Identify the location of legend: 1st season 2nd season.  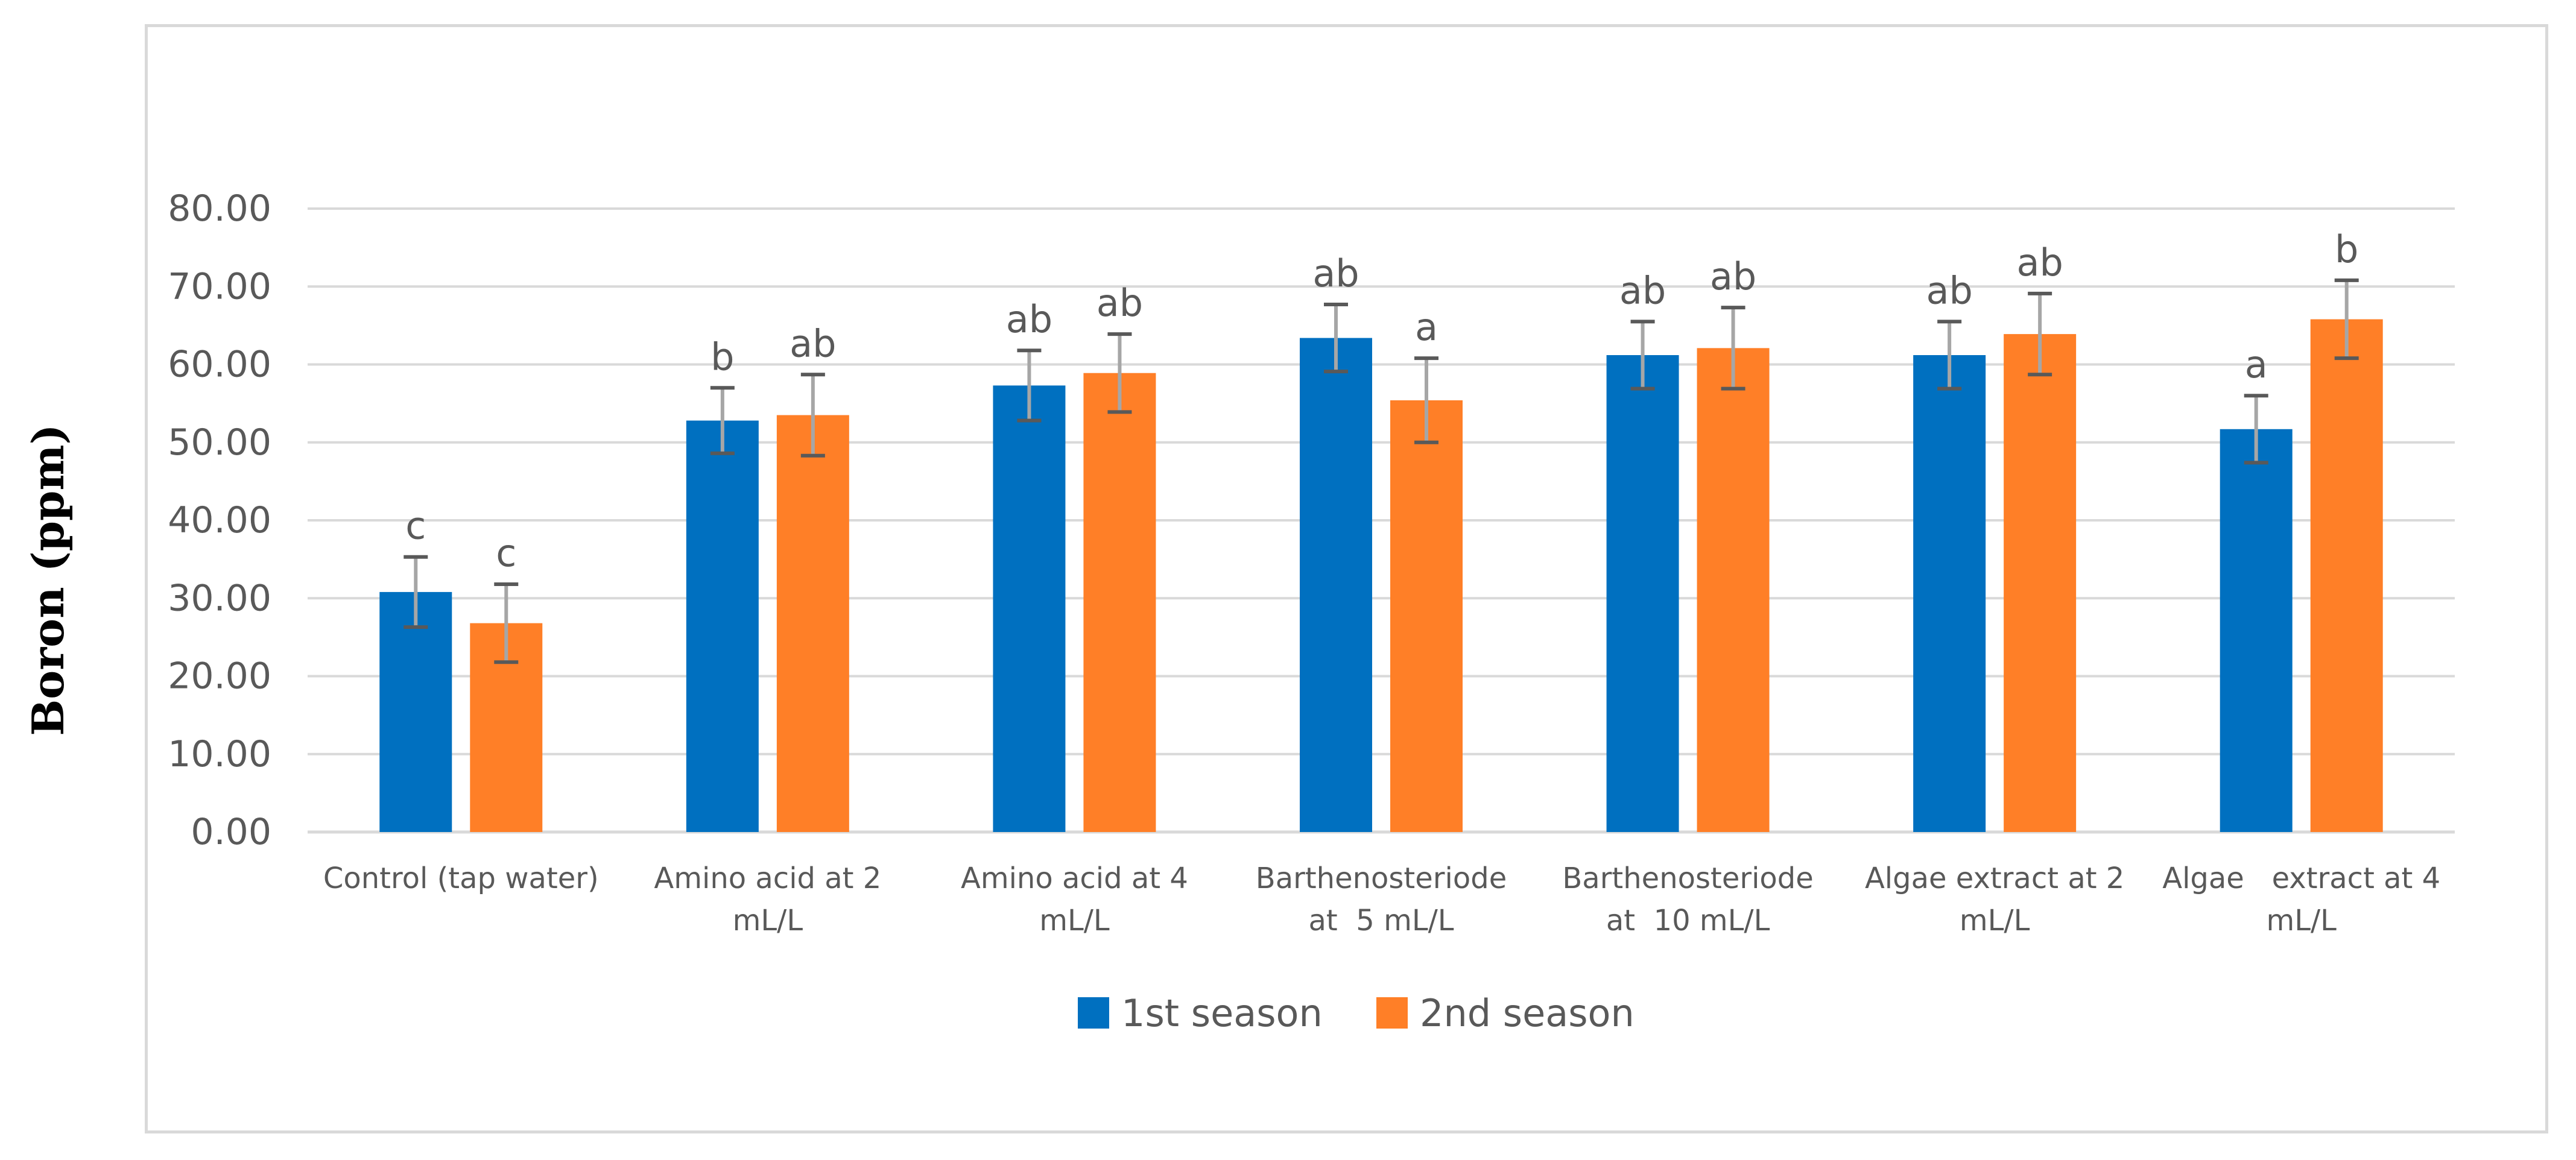
(1356, 1013).